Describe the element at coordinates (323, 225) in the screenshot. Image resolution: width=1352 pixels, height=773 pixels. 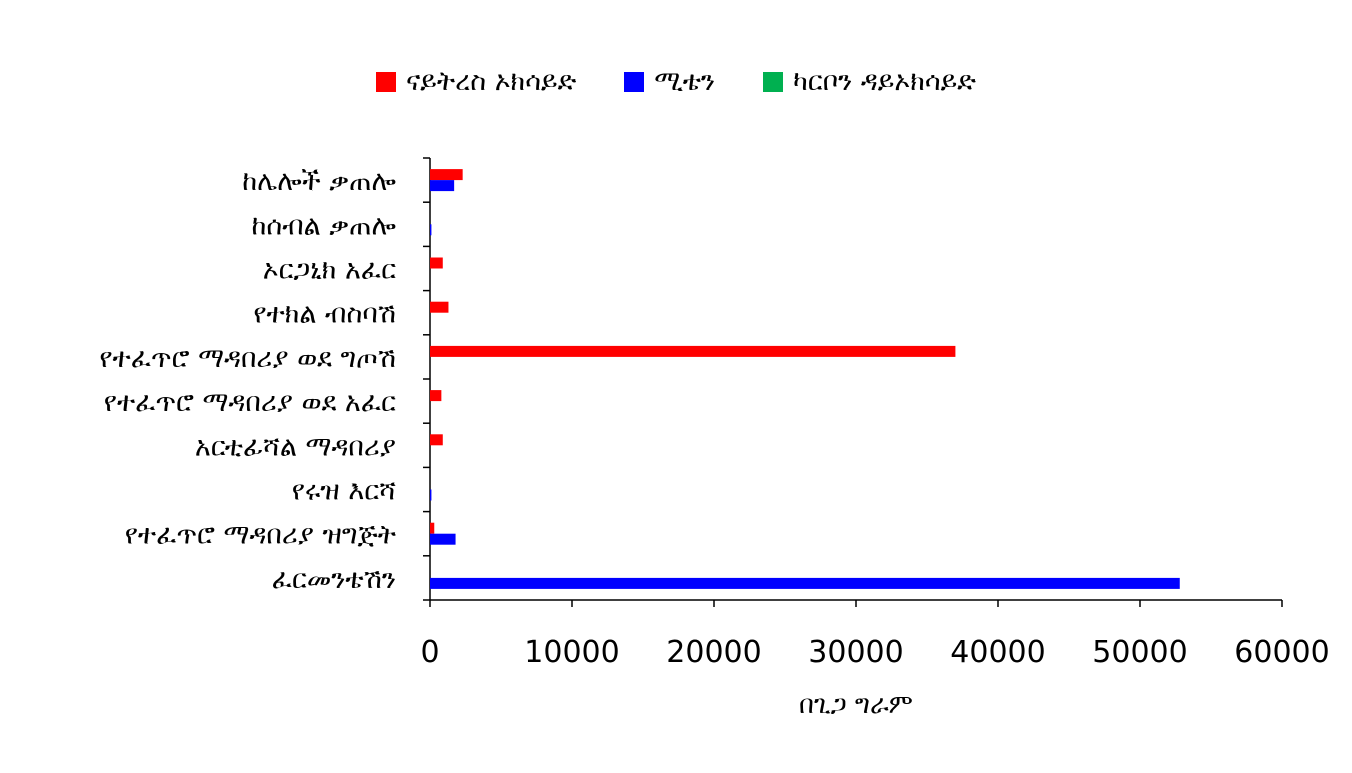
I see `y-tick-label: ከሰብል ቃጠሎ` at that location.